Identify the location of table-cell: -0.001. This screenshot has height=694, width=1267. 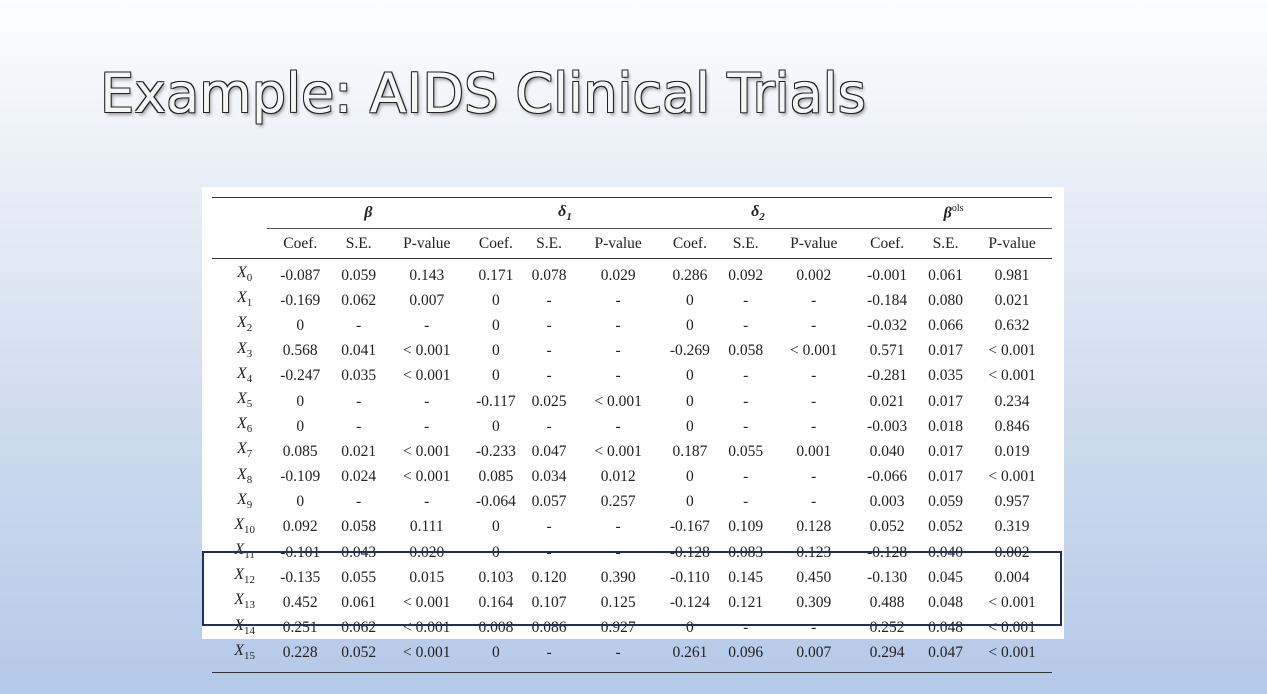
(887, 275).